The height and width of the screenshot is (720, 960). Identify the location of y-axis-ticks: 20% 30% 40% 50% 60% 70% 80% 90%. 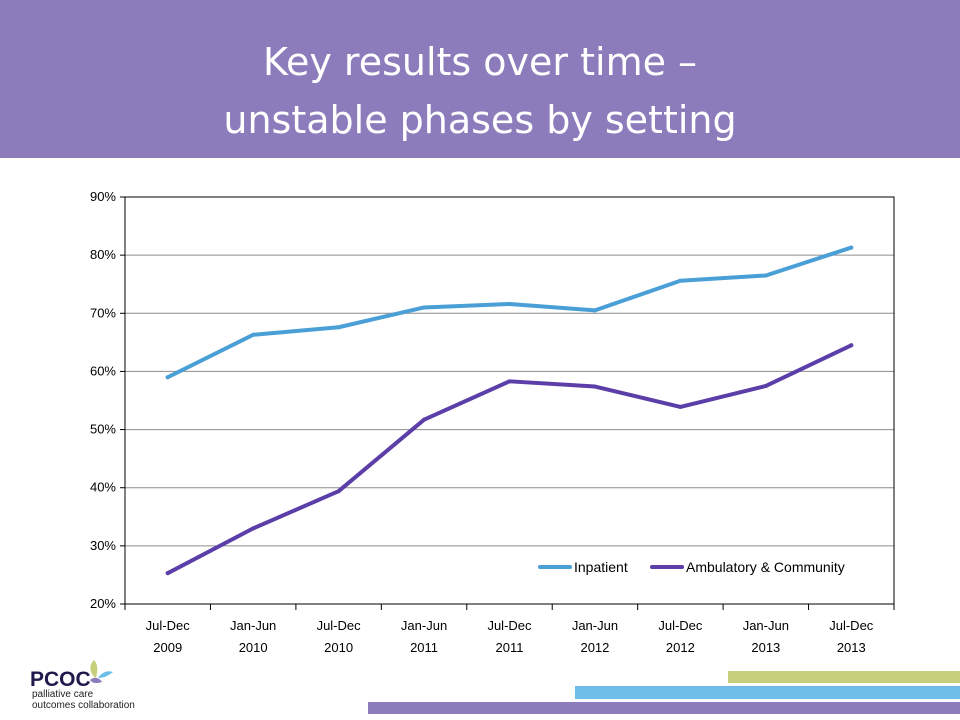
(107, 400).